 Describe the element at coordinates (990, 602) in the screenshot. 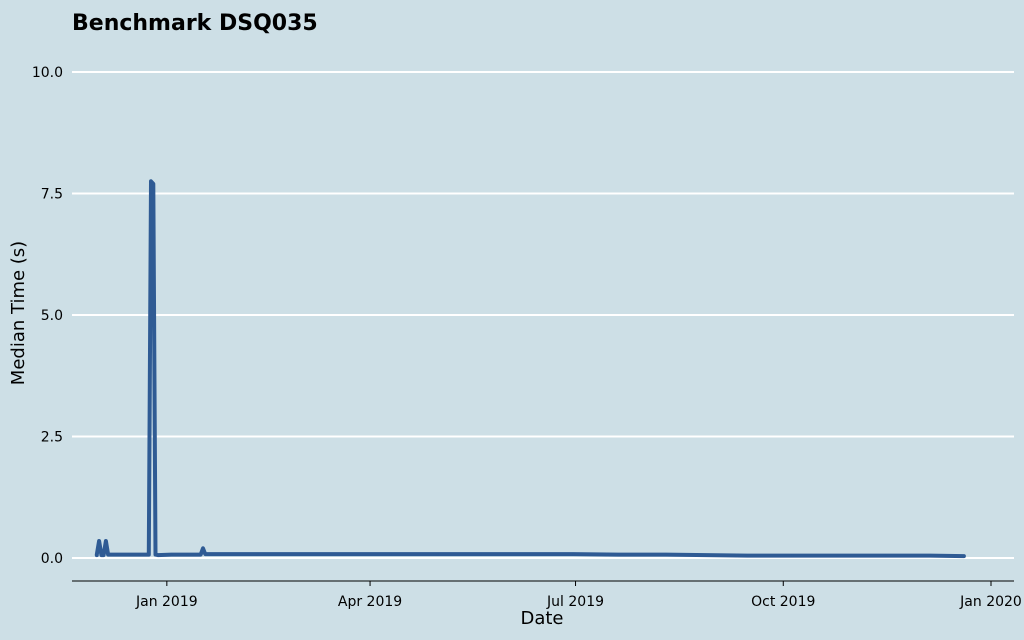

I see `x-tick-label: Jan 2020` at that location.